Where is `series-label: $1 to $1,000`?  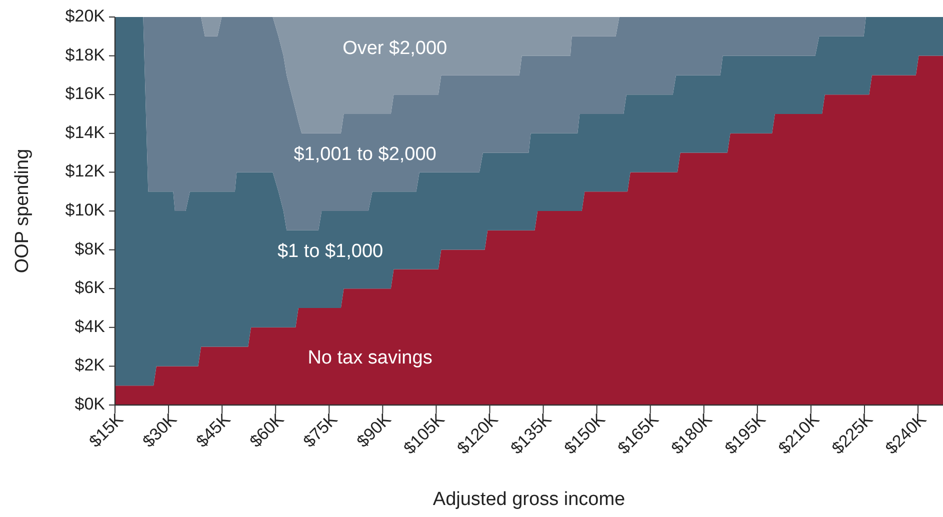
series-label: $1 to $1,000 is located at coordinates (330, 251).